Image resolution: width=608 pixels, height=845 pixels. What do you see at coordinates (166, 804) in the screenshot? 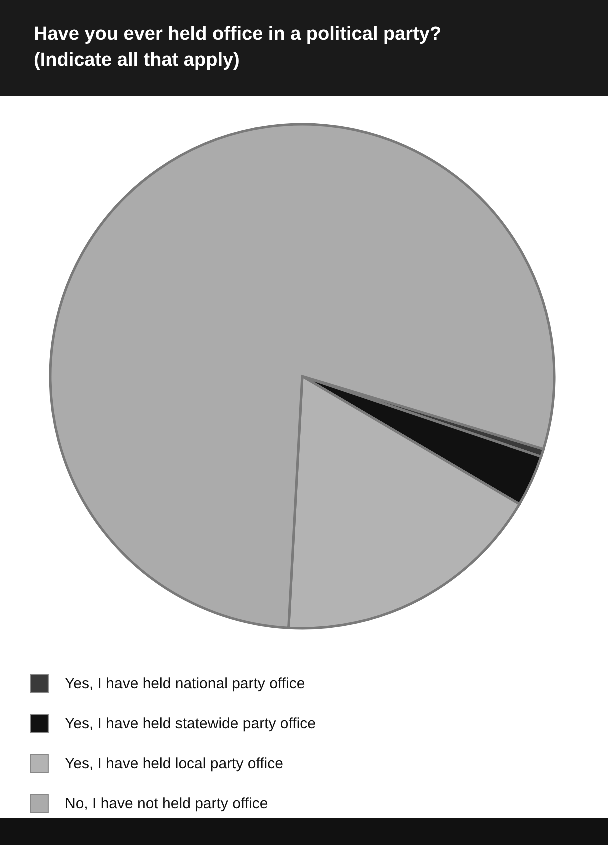
I see `legend-label: No, I have not held party office` at bounding box center [166, 804].